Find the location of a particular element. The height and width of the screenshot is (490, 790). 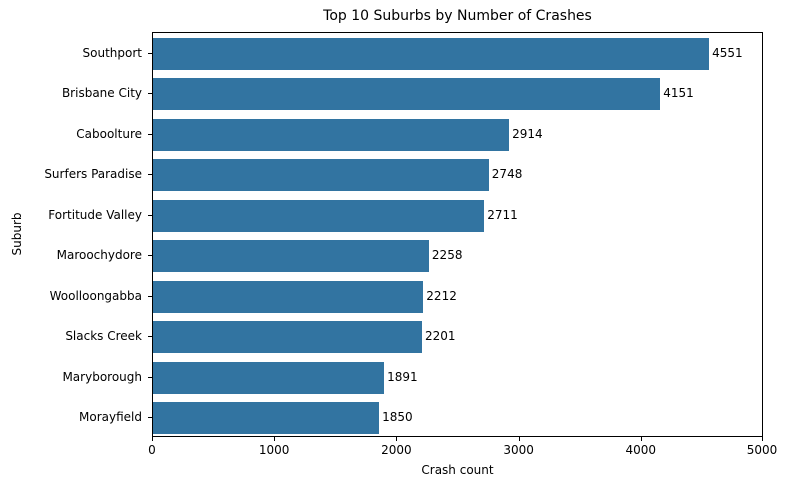

data-label: 4551 is located at coordinates (727, 52).